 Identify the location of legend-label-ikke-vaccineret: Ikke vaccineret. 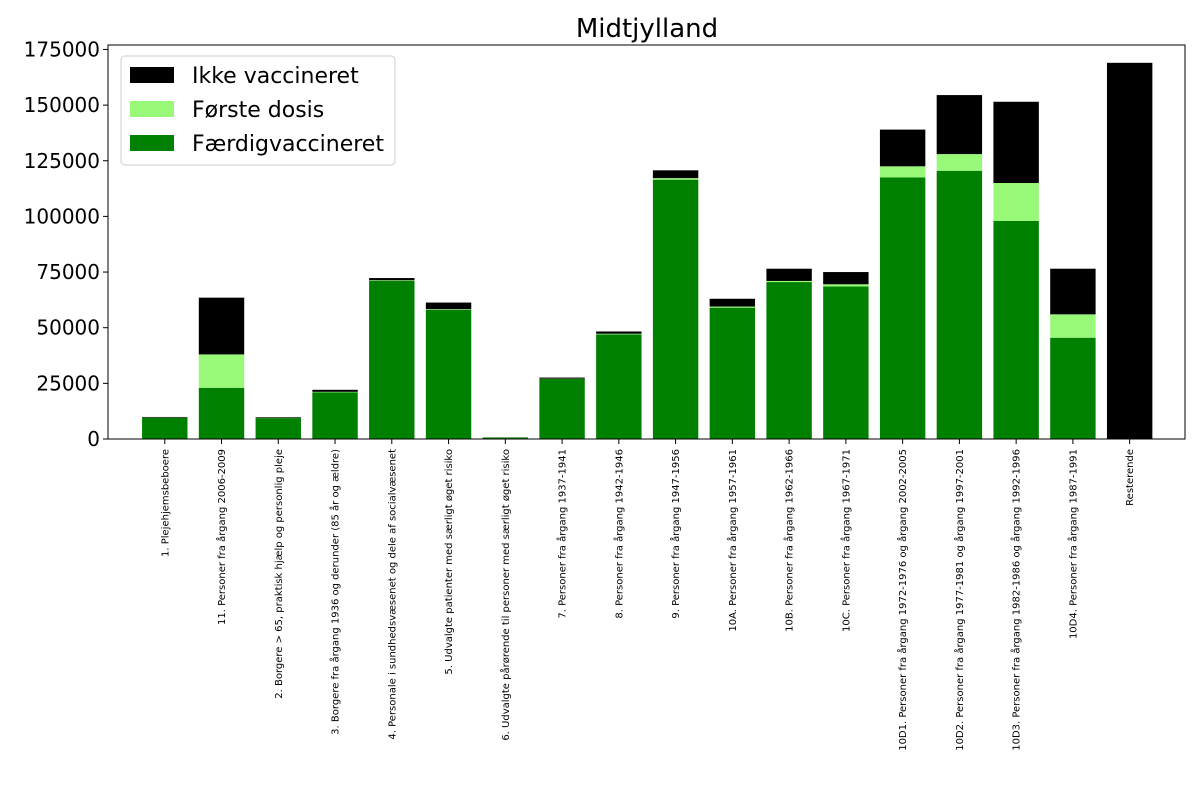
(275, 76).